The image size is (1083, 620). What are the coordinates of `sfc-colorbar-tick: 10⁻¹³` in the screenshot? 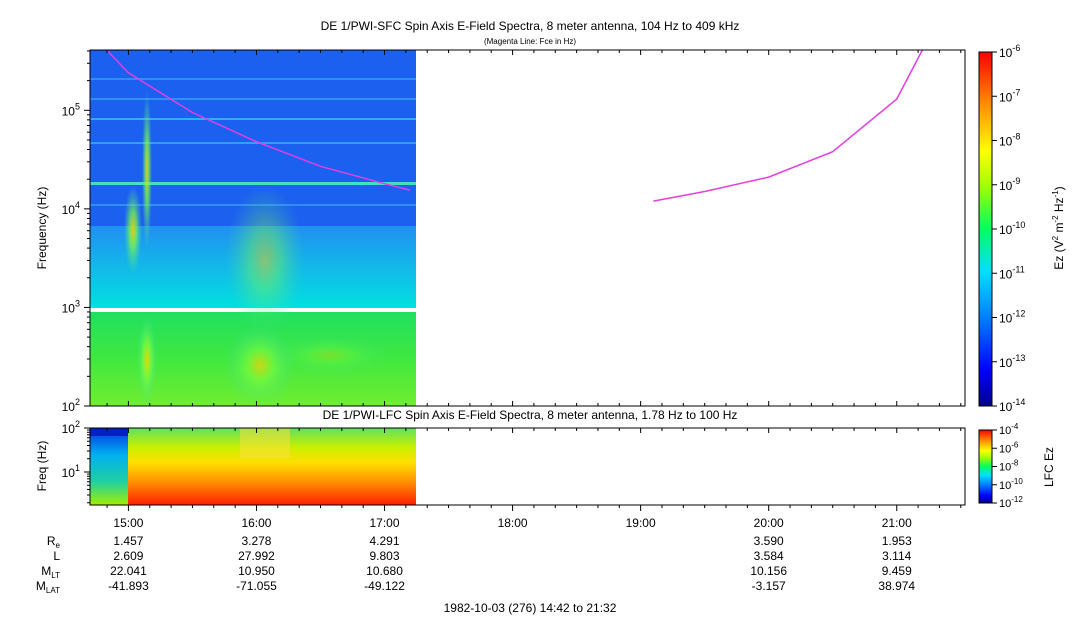 It's located at (1012, 361).